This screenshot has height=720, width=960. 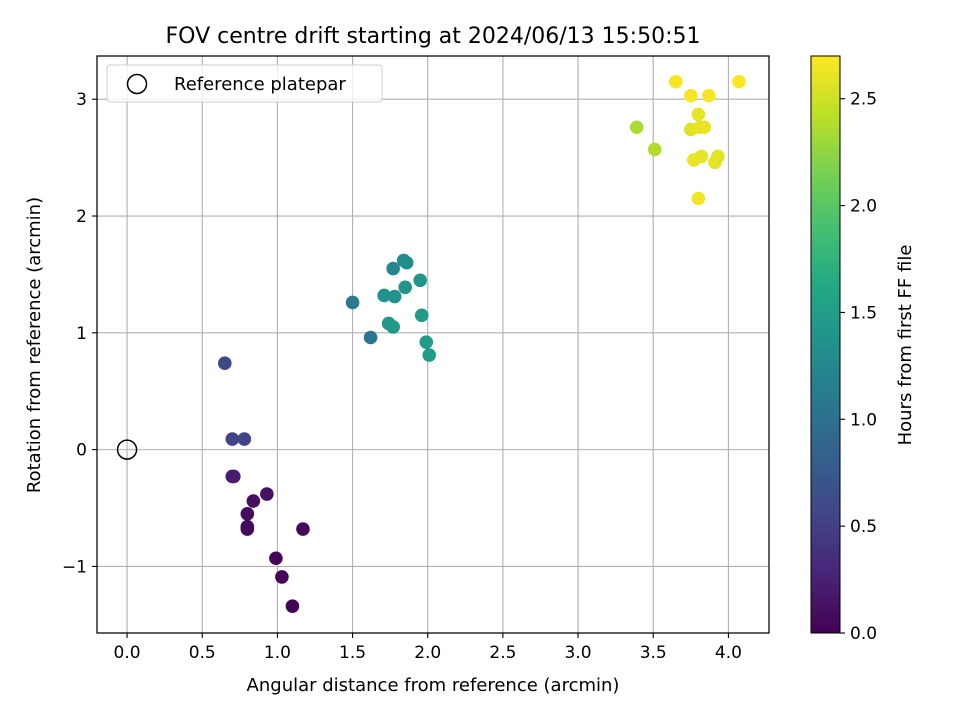 I want to click on x-tick-label: 0.0, so click(x=127, y=653).